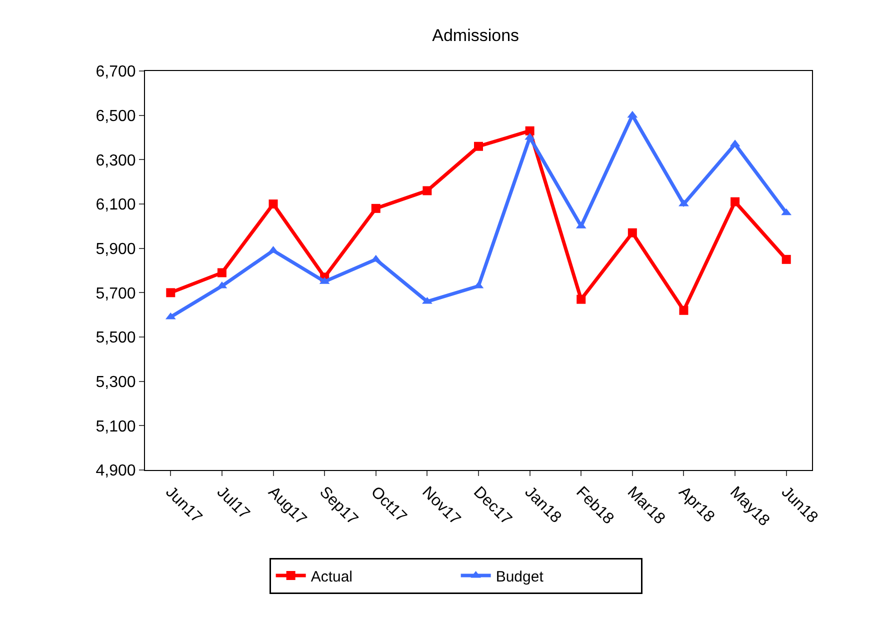  What do you see at coordinates (331, 577) in the screenshot?
I see `legend-label: Actual` at bounding box center [331, 577].